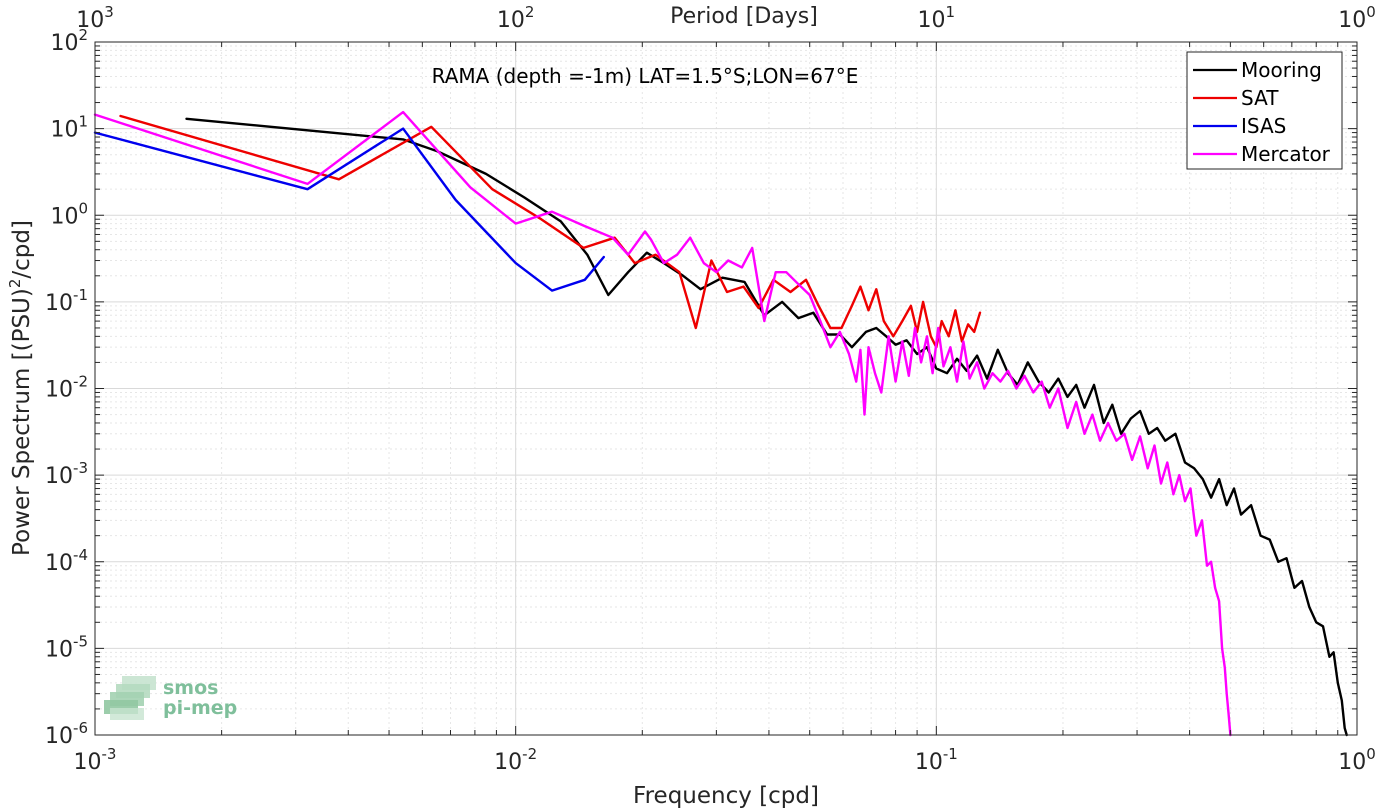  I want to click on legend-label-mercator: Mercator, so click(1286, 154).